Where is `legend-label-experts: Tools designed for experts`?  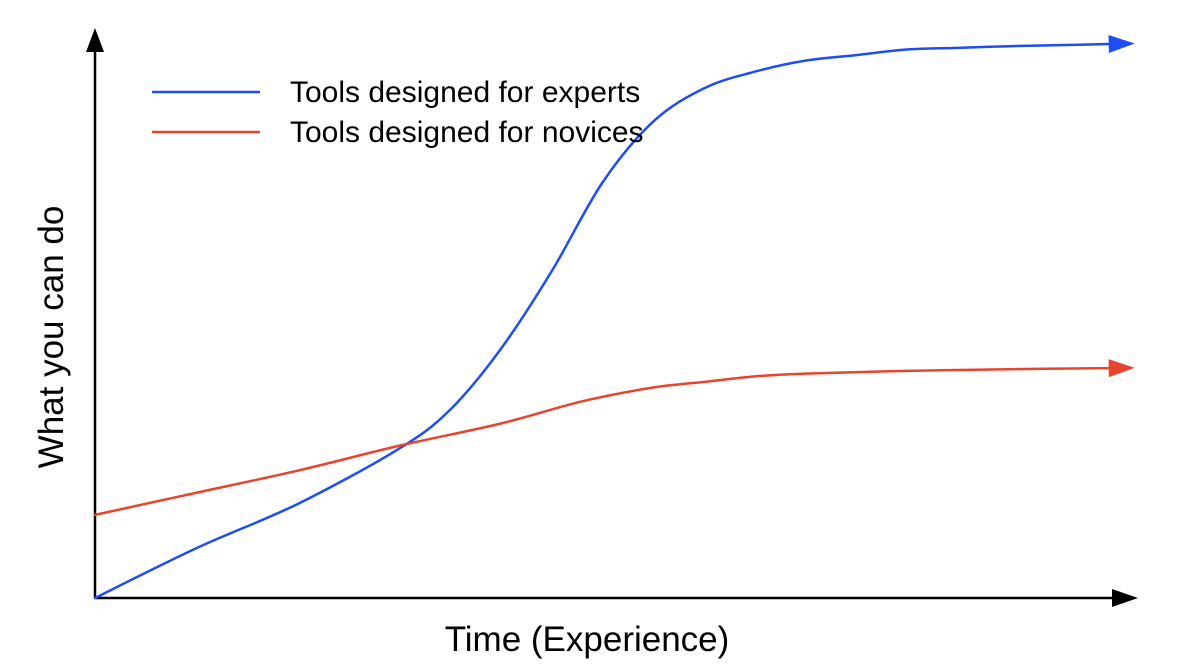
legend-label-experts: Tools designed for experts is located at coordinates (465, 92).